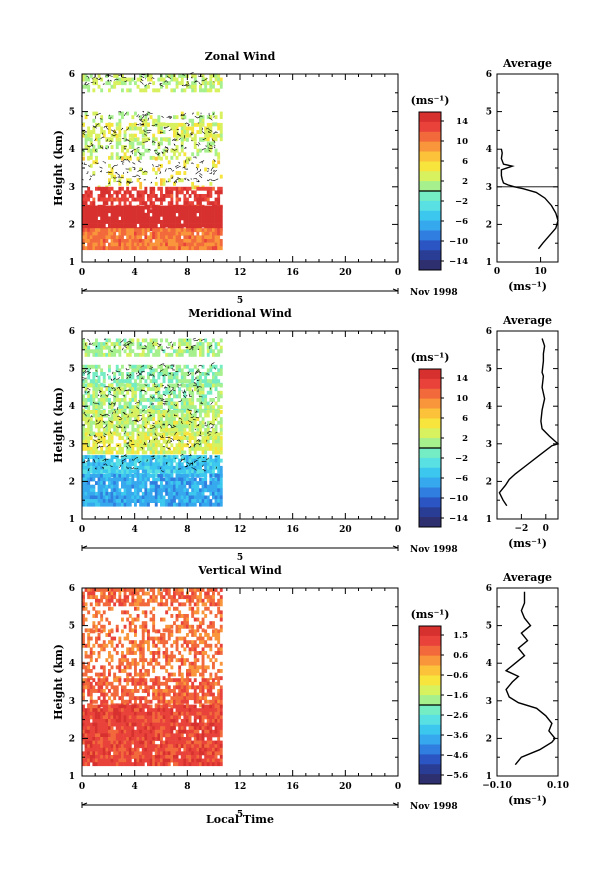 This screenshot has height=873, width=615. What do you see at coordinates (546, 529) in the screenshot?
I see `average-x-tick-label: 0` at bounding box center [546, 529].